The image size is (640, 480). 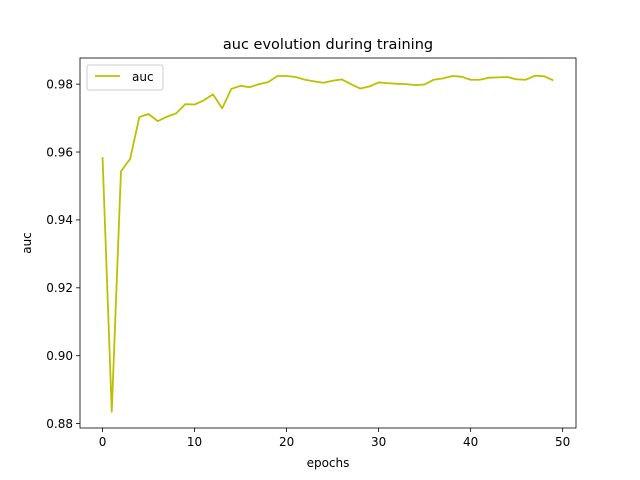 What do you see at coordinates (59, 84) in the screenshot?
I see `y-tick-label: 0.98` at bounding box center [59, 84].